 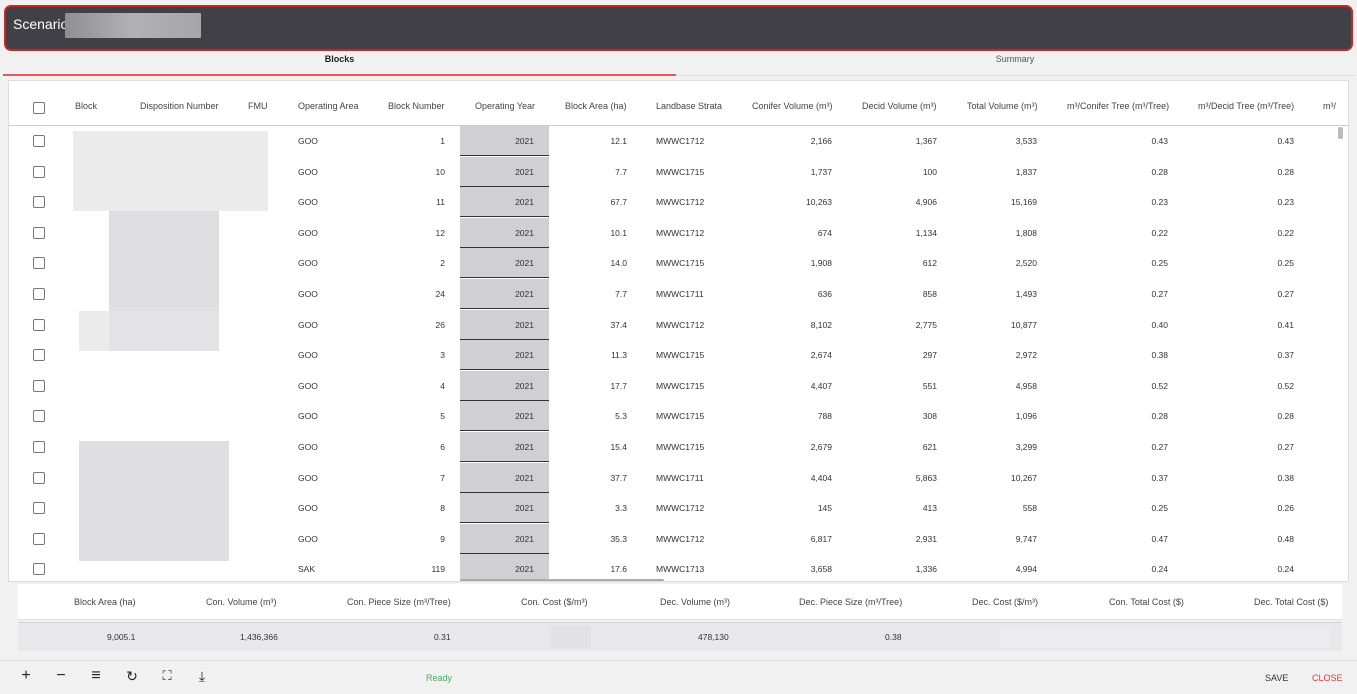 What do you see at coordinates (689, 106) in the screenshot?
I see `col-landbase-strata: Landbase Strata` at bounding box center [689, 106].